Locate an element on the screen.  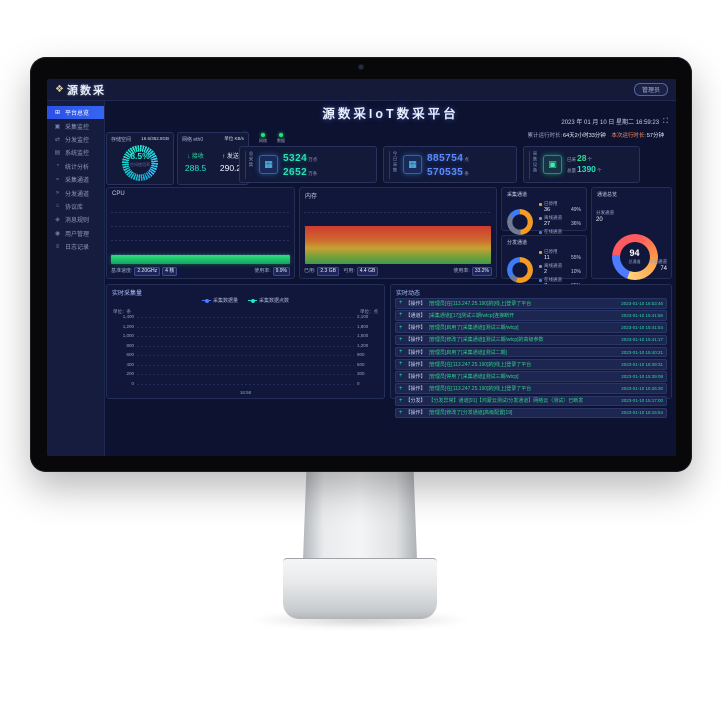
memory-usage-label: 使用率: is located at coordinates (461, 271).